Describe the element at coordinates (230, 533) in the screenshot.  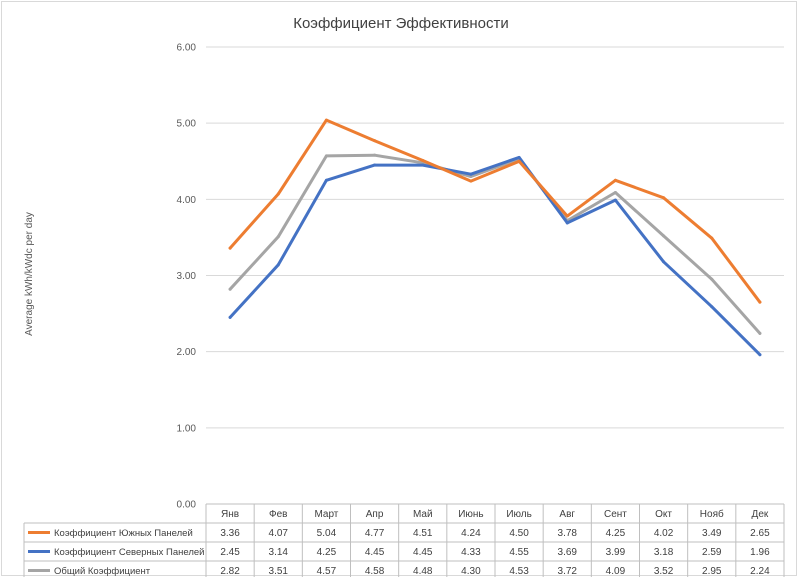
I see `data-label: 3.36` at that location.